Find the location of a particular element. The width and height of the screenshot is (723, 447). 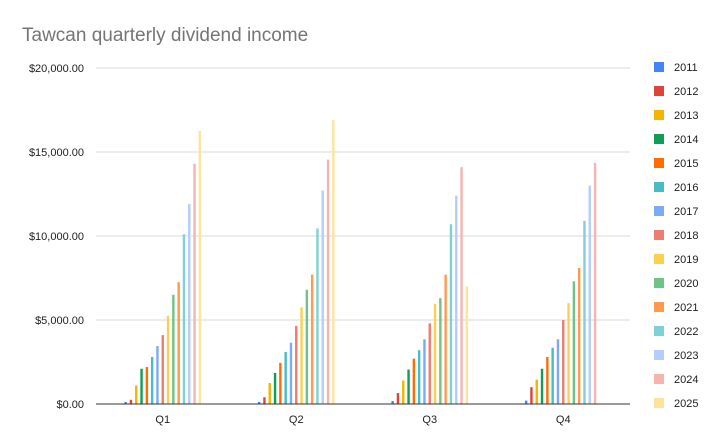

legend-item-2018: 2018 is located at coordinates (676, 236).